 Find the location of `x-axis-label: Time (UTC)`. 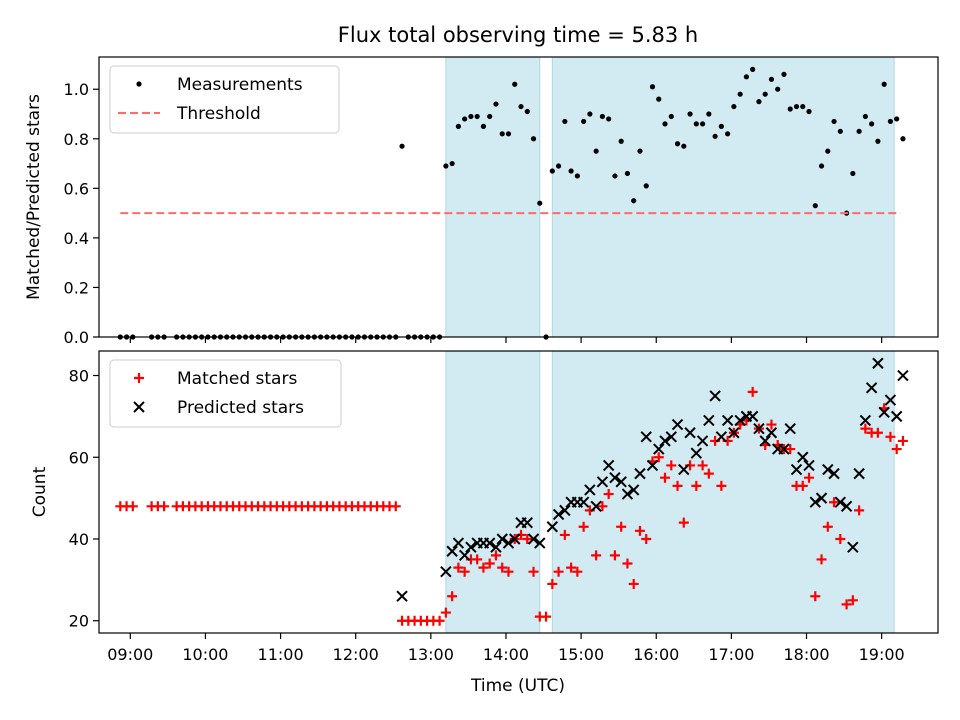

x-axis-label: Time (UTC) is located at coordinates (517, 686).